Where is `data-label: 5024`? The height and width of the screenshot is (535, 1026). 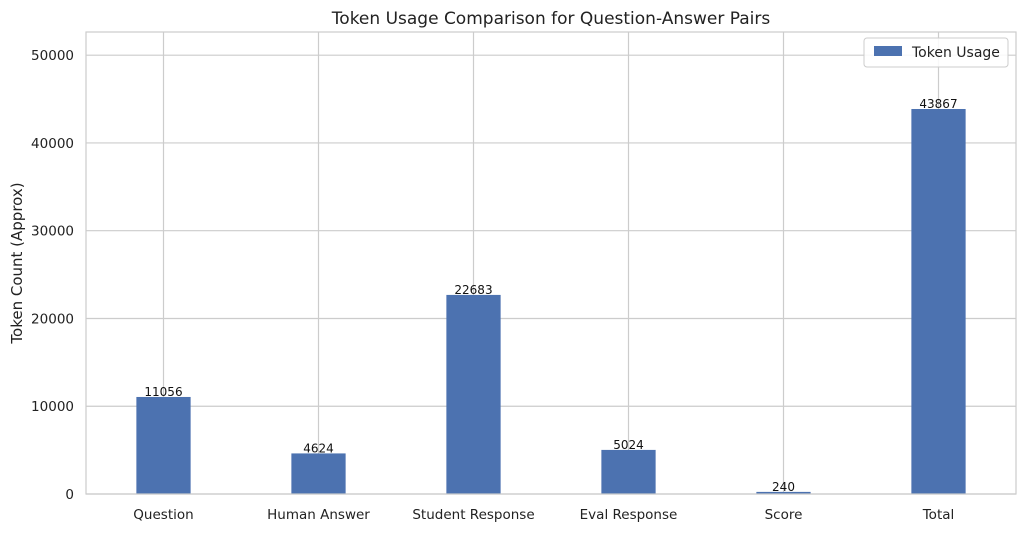
data-label: 5024 is located at coordinates (628, 445).